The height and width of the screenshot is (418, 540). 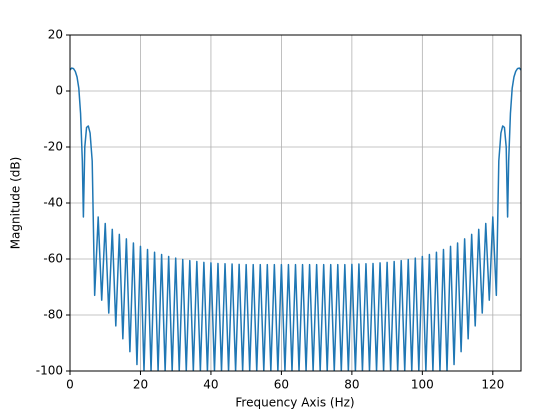 What do you see at coordinates (351, 385) in the screenshot?
I see `x-tick-label: 80` at bounding box center [351, 385].